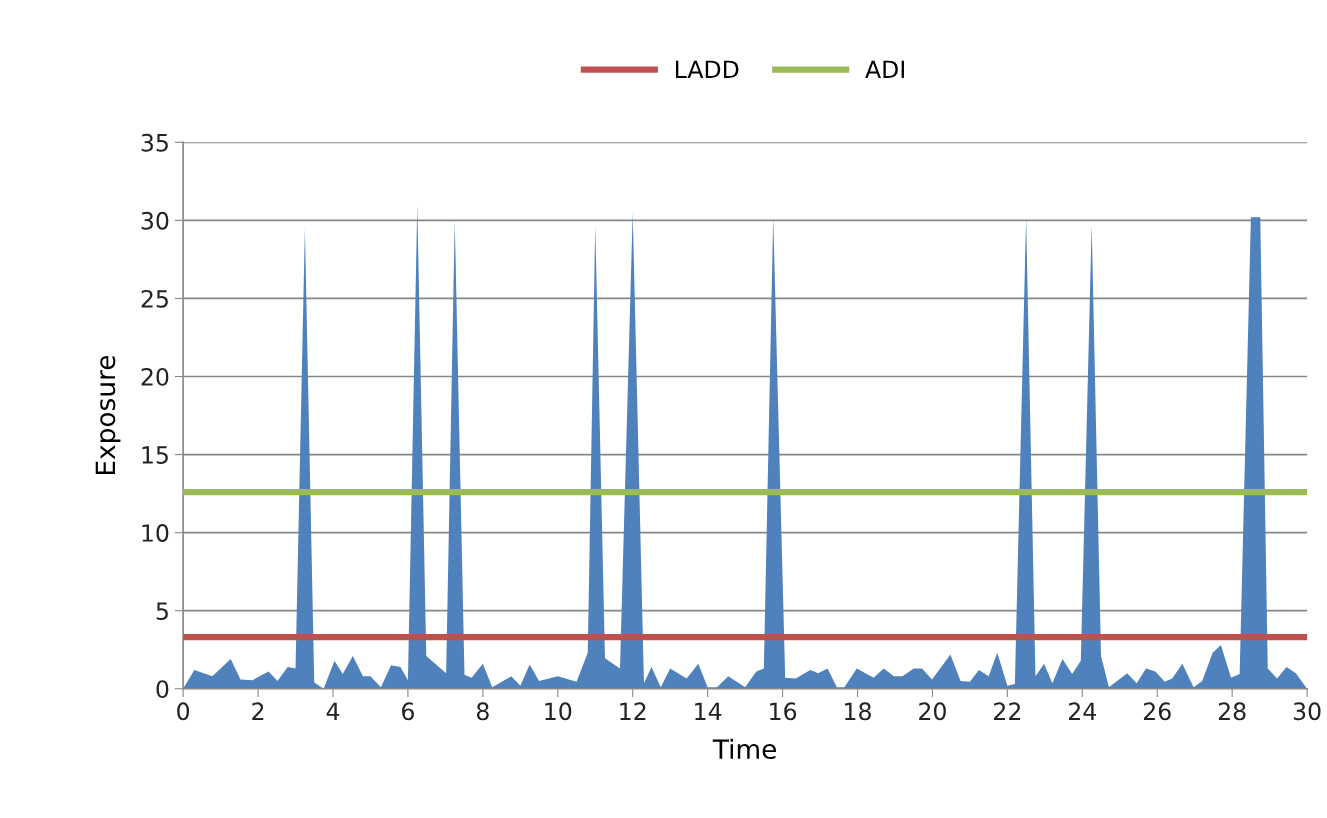  I want to click on x-tick-label: 18, so click(858, 711).